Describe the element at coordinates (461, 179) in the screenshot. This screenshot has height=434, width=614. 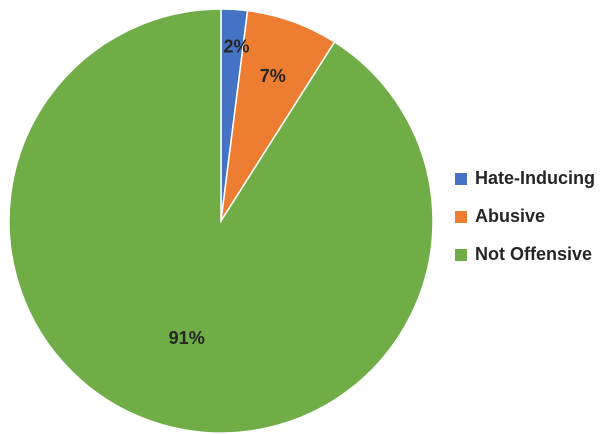
I see `legend-swatch-hate-inducing` at that location.